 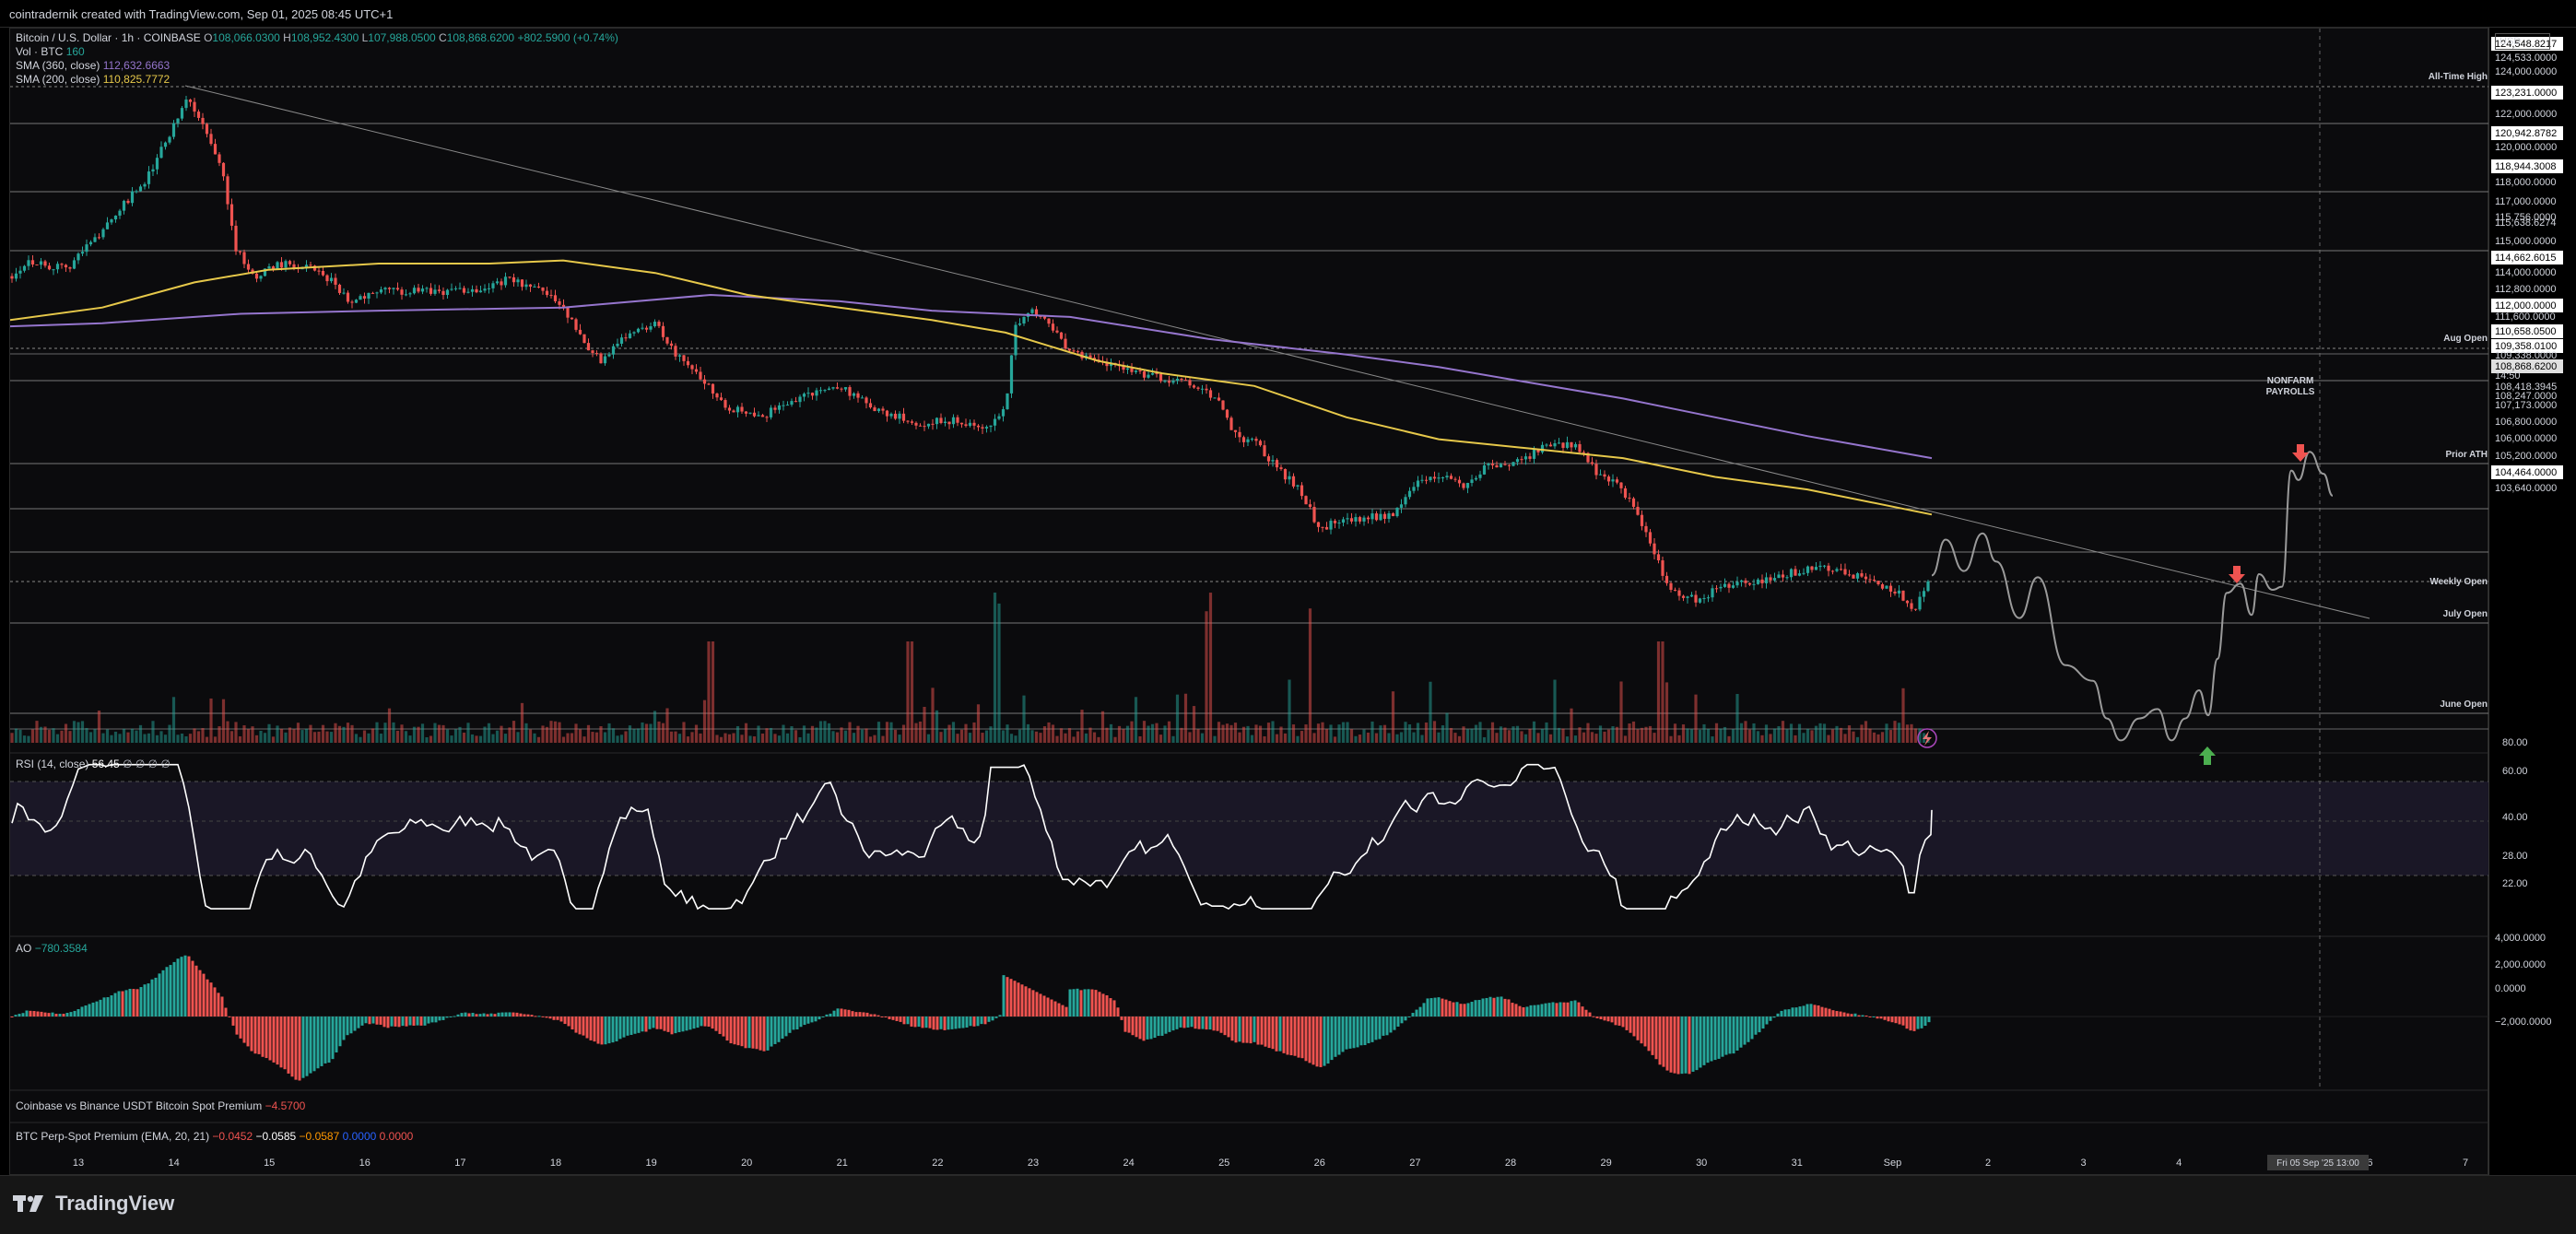 What do you see at coordinates (147, 764) in the screenshot?
I see `rsi-legend-extras: ∅ ∅ ∅ ∅` at bounding box center [147, 764].